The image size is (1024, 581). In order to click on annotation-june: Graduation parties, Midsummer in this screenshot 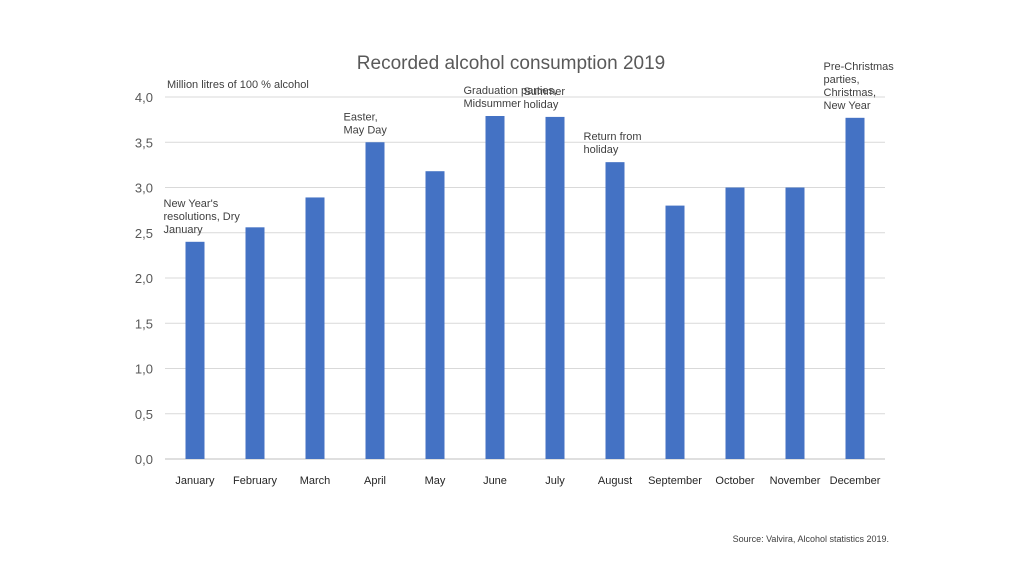, I will do `click(511, 97)`.